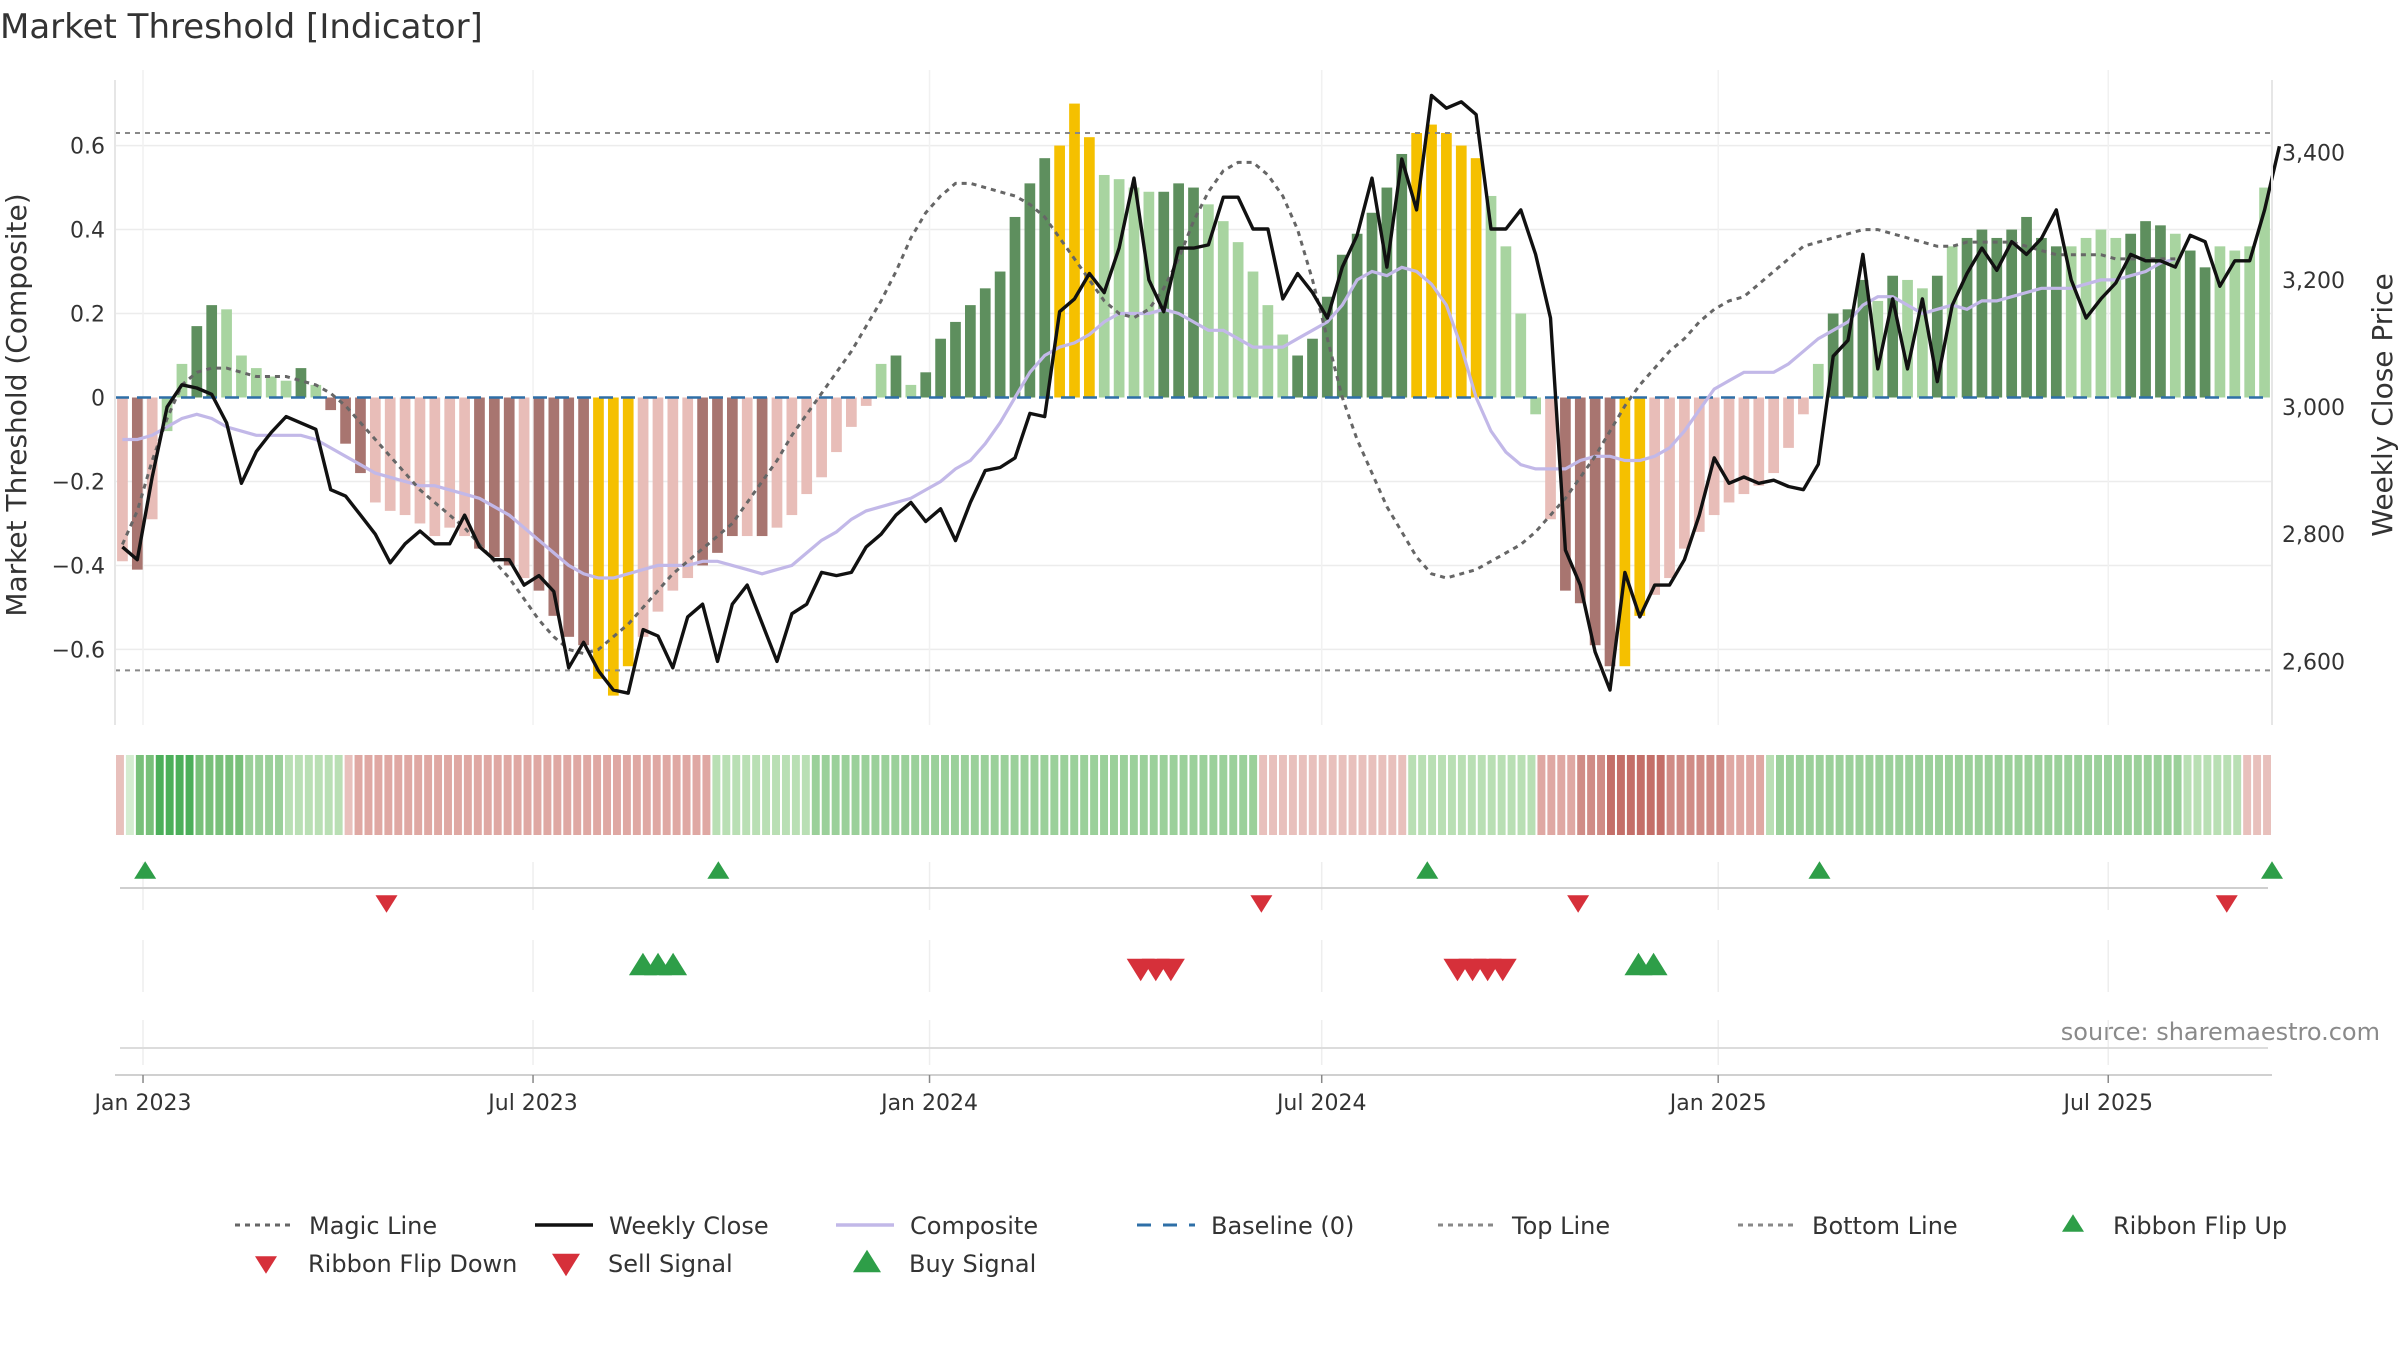  What do you see at coordinates (98, 399) in the screenshot?
I see `y-tick-label: 0` at bounding box center [98, 399].